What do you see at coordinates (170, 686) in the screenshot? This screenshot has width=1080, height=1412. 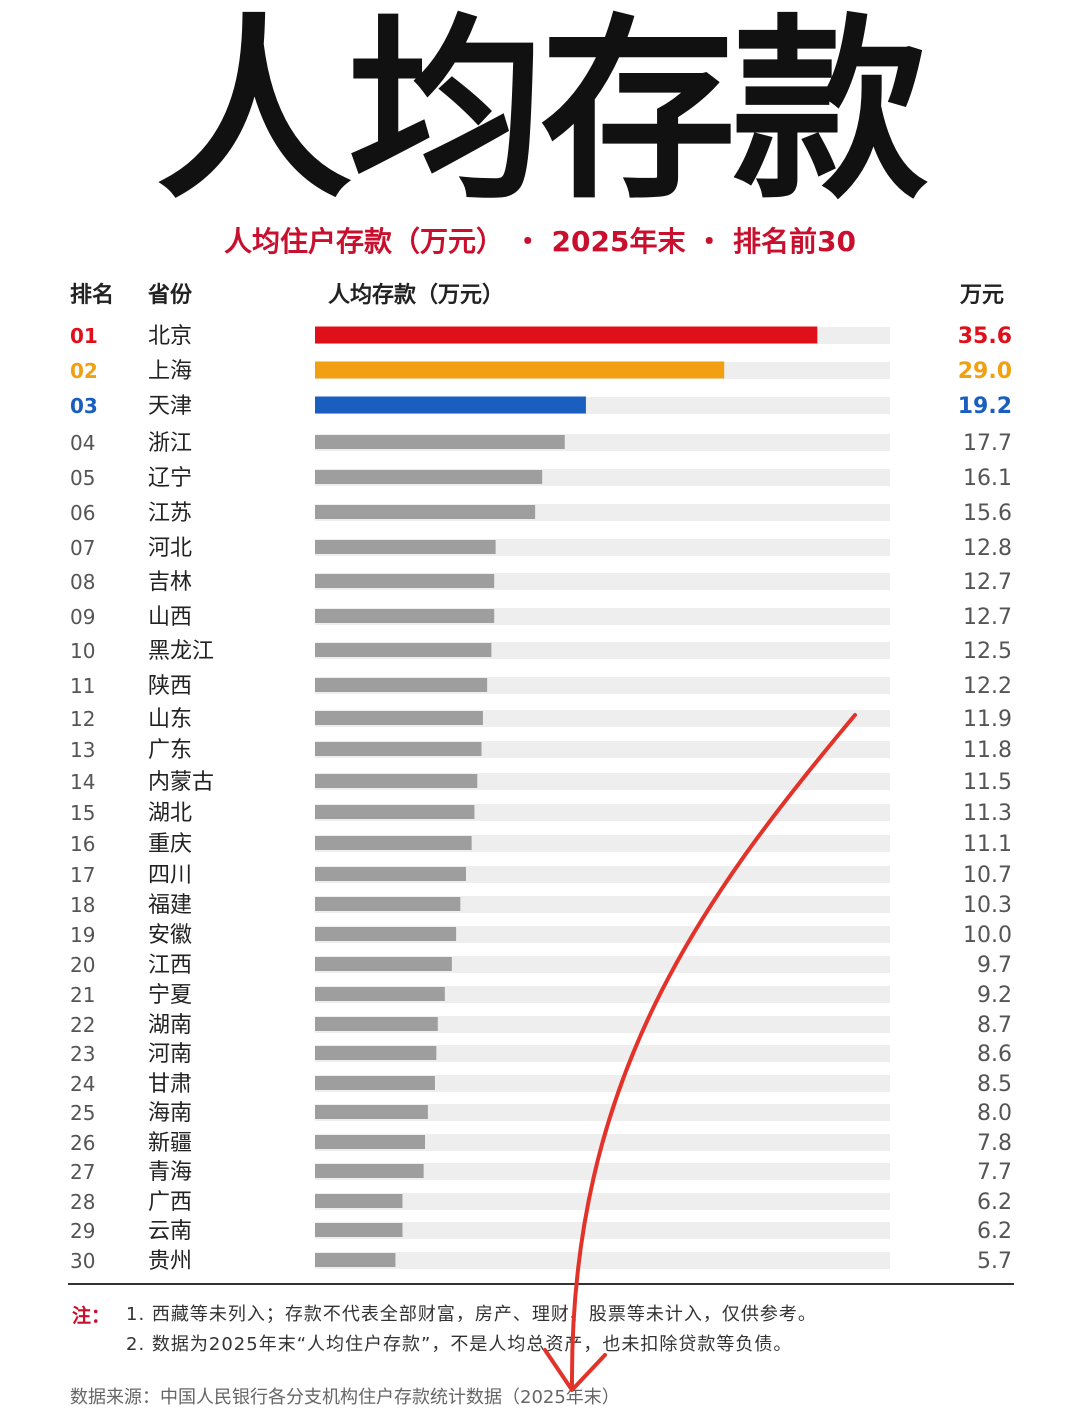 I see `province-label-11: 陕西` at bounding box center [170, 686].